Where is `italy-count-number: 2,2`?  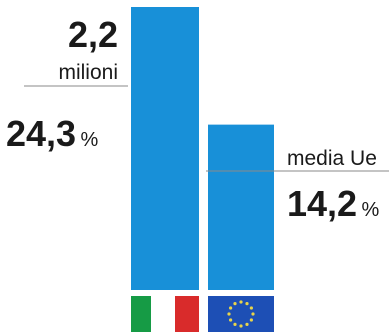
italy-count-number: 2,2 is located at coordinates (93, 34).